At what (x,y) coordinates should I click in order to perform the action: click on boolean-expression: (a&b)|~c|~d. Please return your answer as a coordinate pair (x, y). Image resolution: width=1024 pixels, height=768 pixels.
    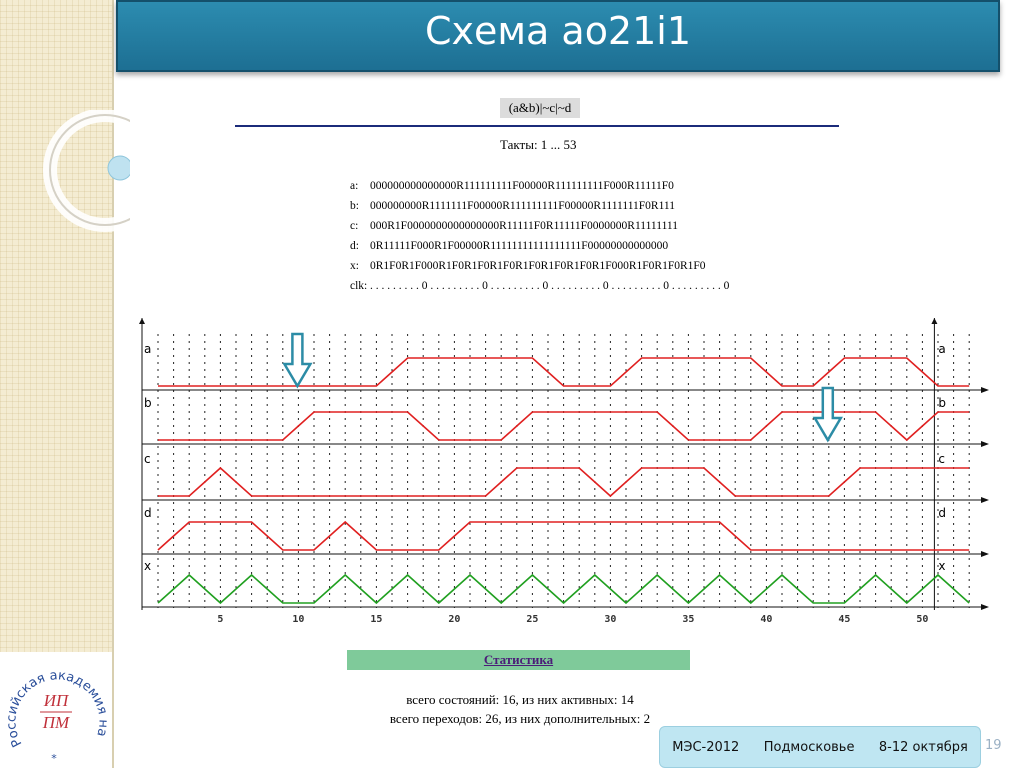
    Looking at the image, I should click on (540, 108).